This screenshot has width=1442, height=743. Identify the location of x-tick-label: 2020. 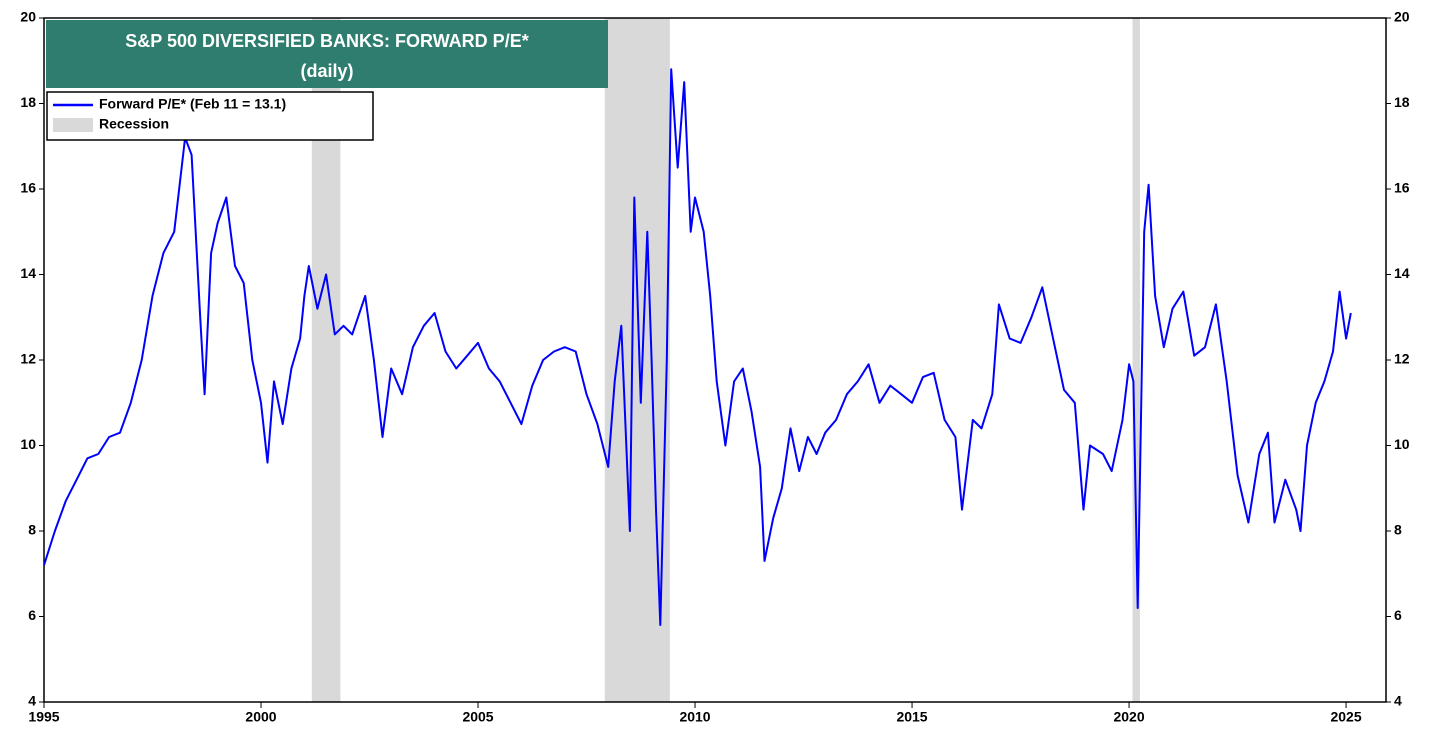
(1128, 717).